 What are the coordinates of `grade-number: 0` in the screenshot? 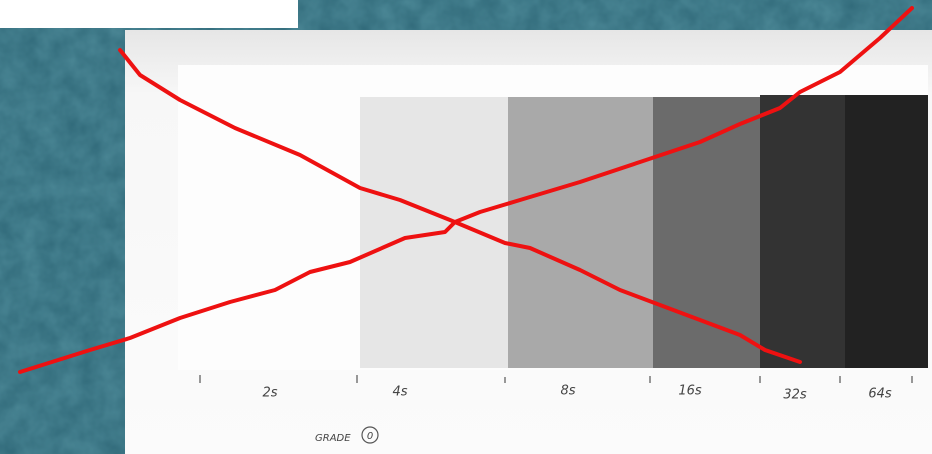 It's located at (370, 436).